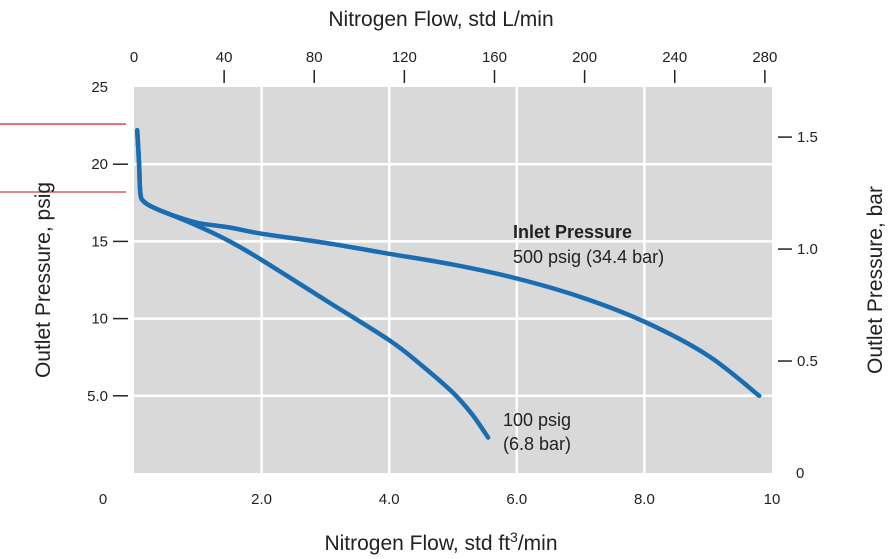  I want to click on series-label-100-line2: (6.8 bar), so click(537, 444).